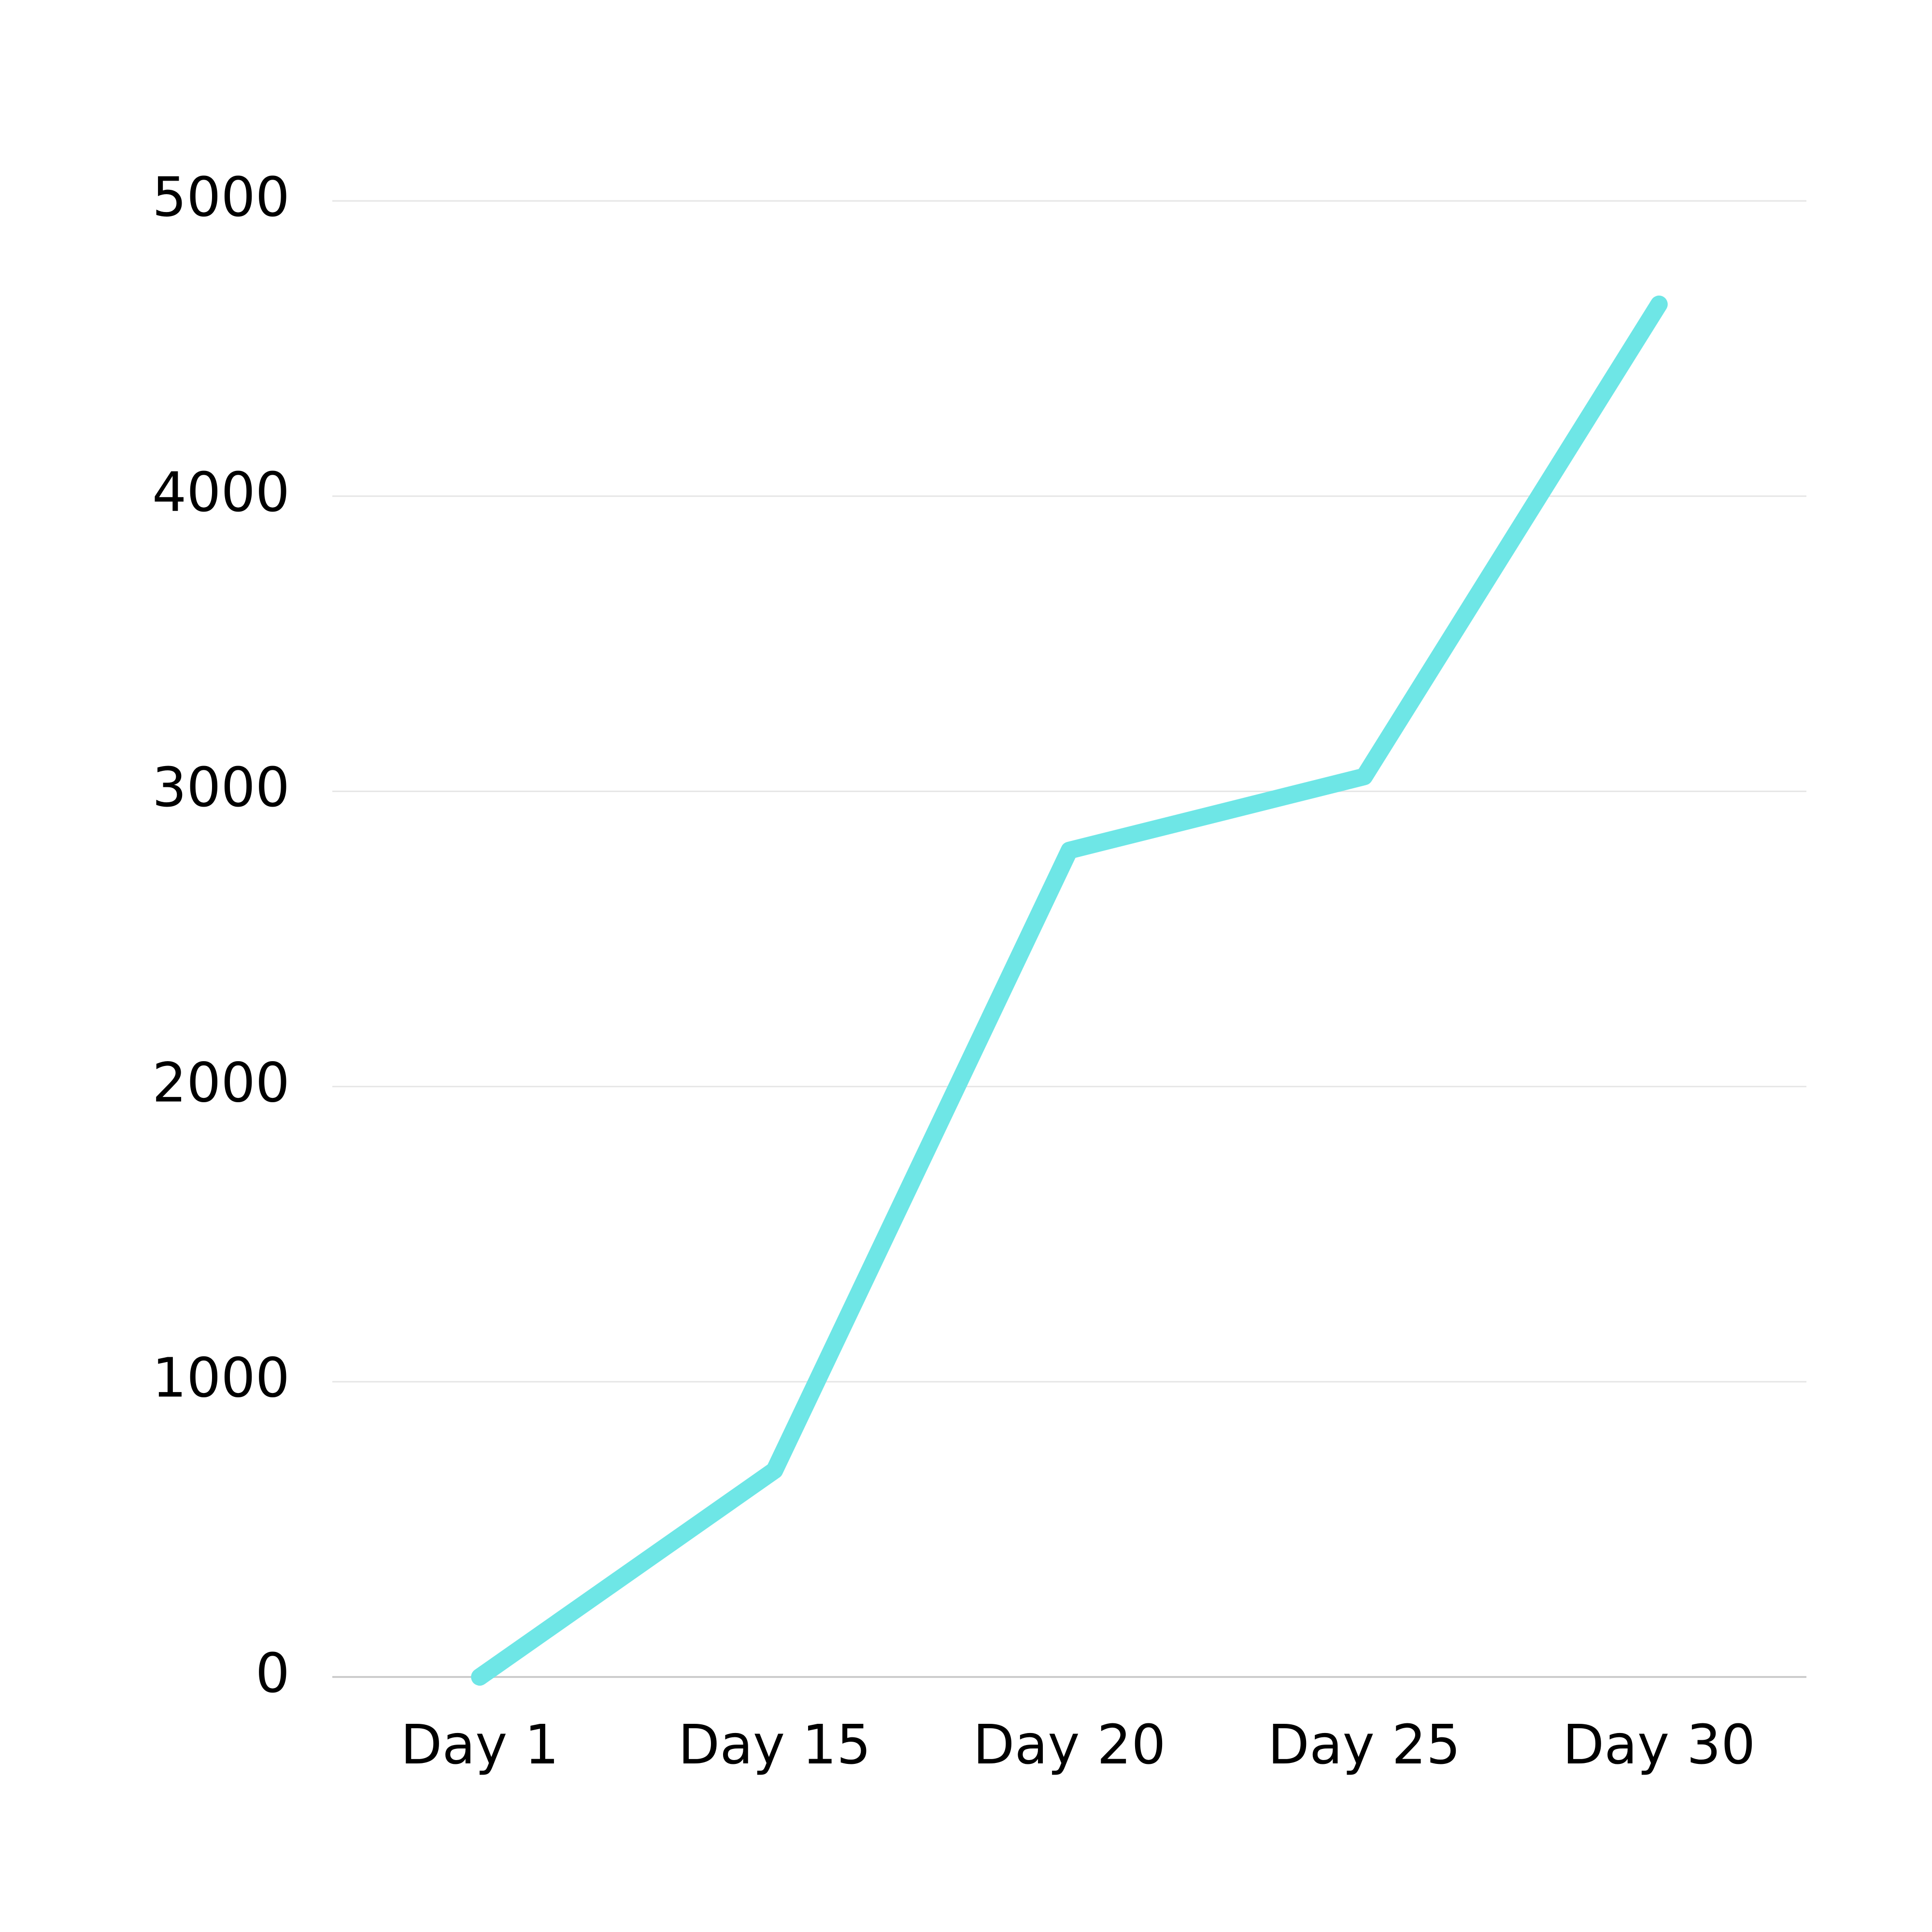  What do you see at coordinates (221, 1082) in the screenshot?
I see `y-tick-label: 2000` at bounding box center [221, 1082].